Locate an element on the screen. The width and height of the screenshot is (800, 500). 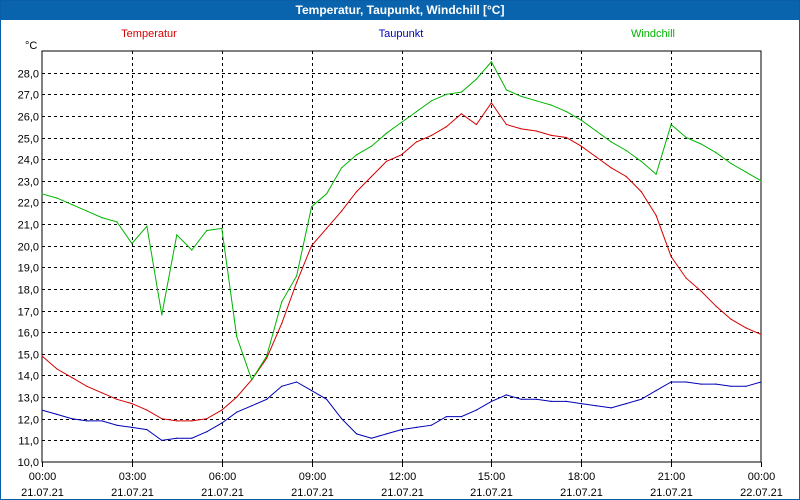
y-tick-label: 27,0 is located at coordinates (28, 96).